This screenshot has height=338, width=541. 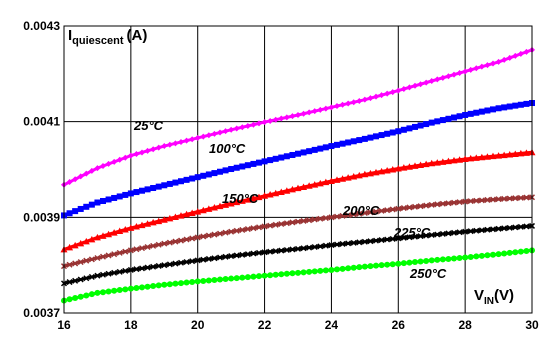 What do you see at coordinates (361, 210) in the screenshot?
I see `series-label: 200°C` at bounding box center [361, 210].